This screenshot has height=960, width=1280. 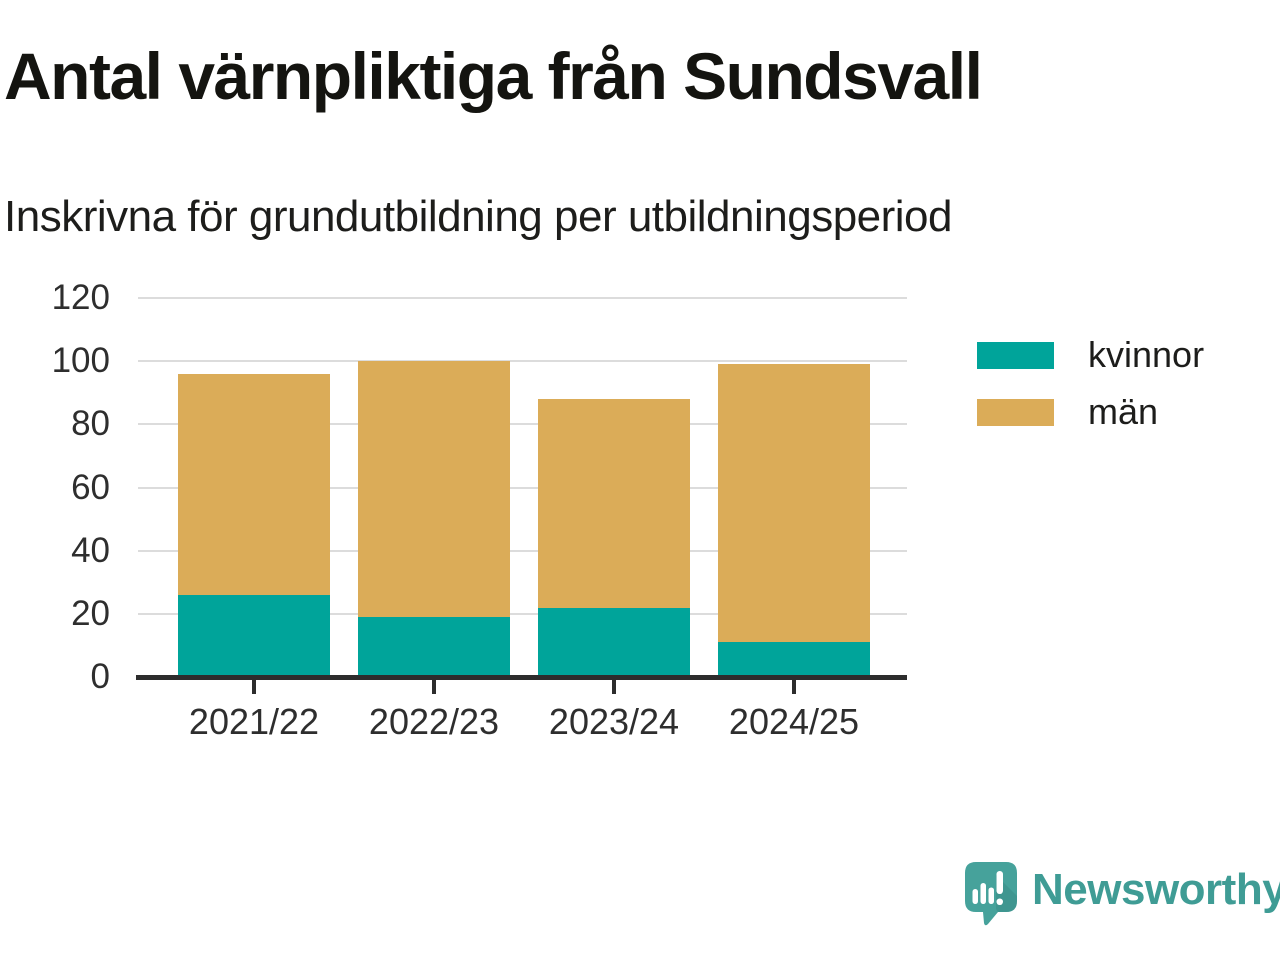 I want to click on legend-item-kvinnor: kvinnor, so click(x=1091, y=354).